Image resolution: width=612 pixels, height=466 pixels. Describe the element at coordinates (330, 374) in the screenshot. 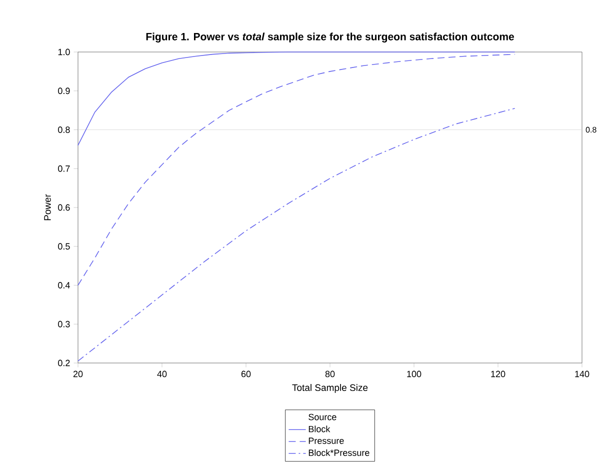

I see `x-tick-label: 80` at that location.